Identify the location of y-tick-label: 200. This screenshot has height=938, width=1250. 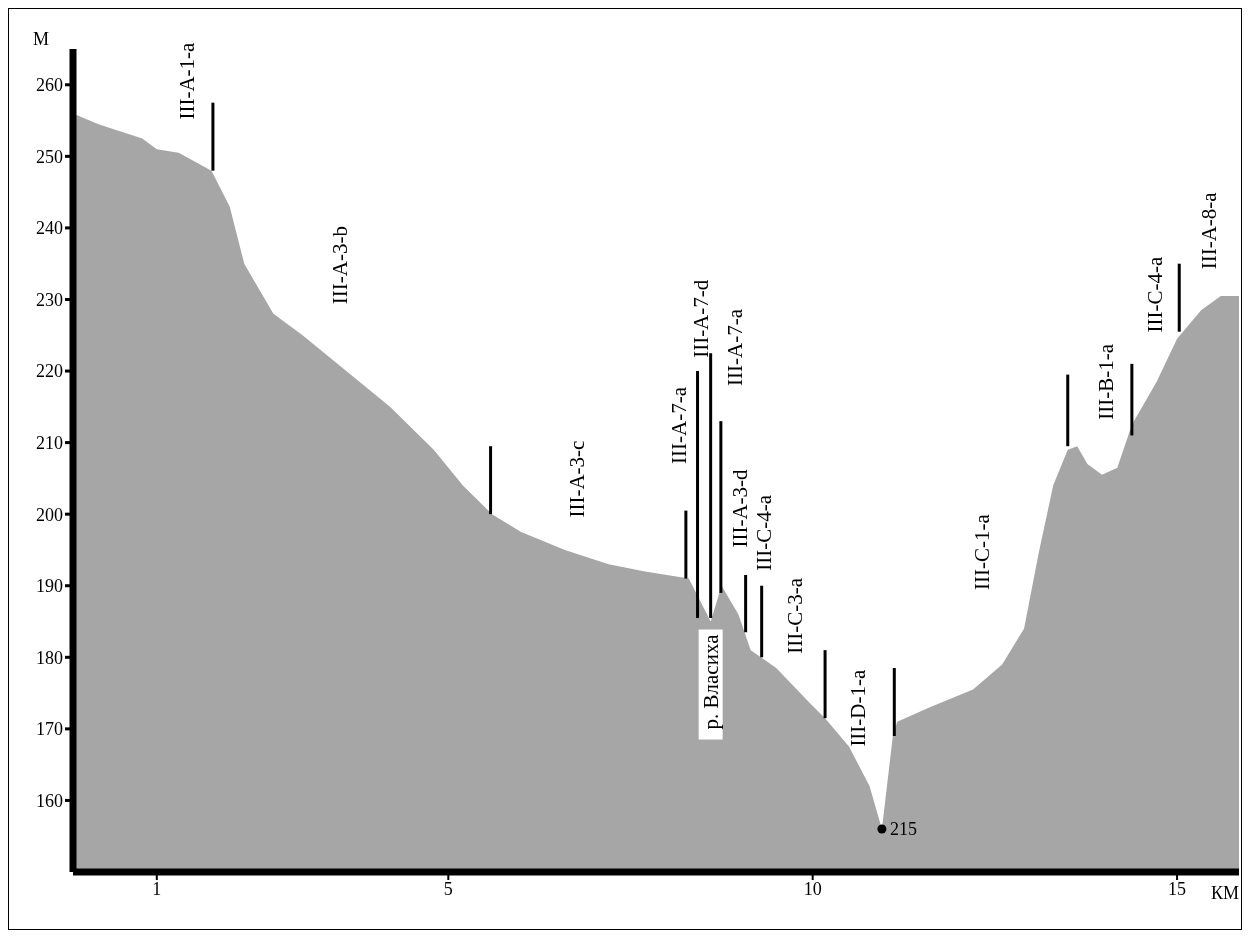
(49, 514).